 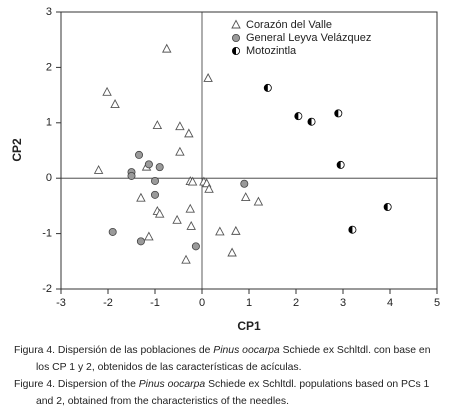 I want to click on x-tick-label: 2, so click(x=296, y=303).